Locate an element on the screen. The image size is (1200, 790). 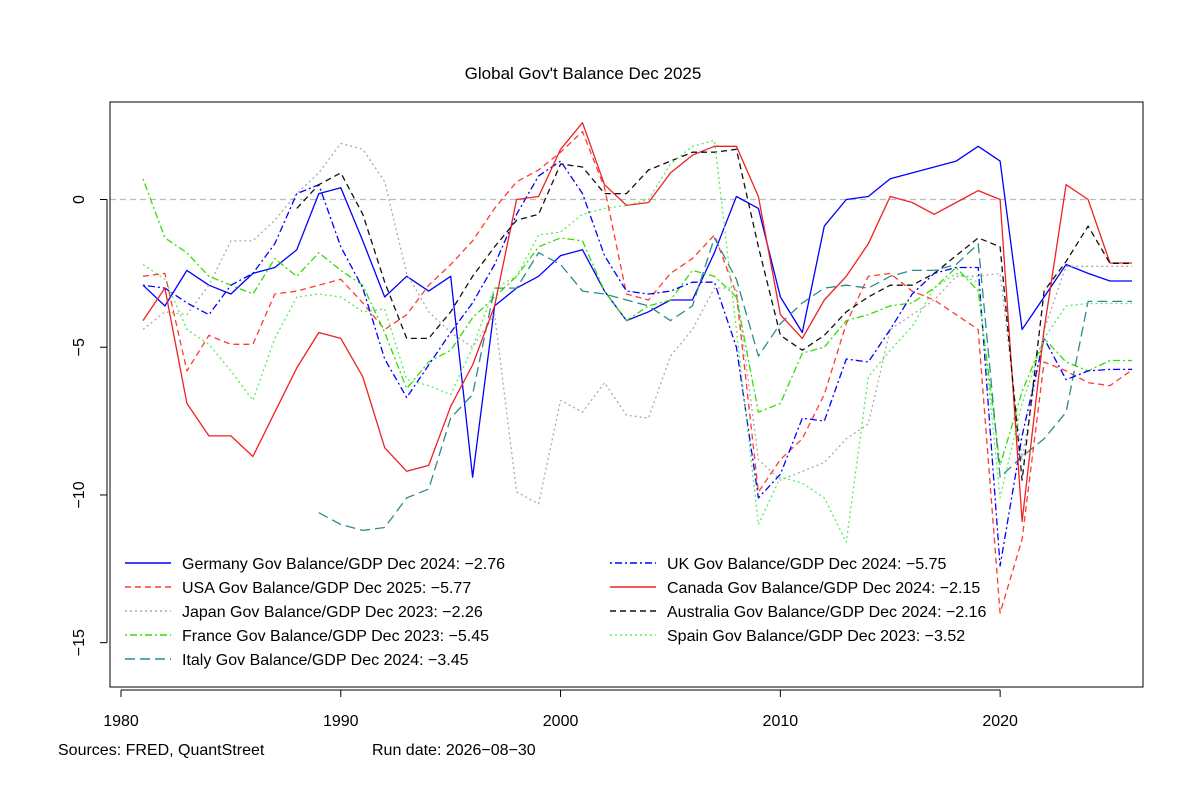
legend-item: Japan Gov Balance/GDP Dec 2023: −2.26 is located at coordinates (304, 612).